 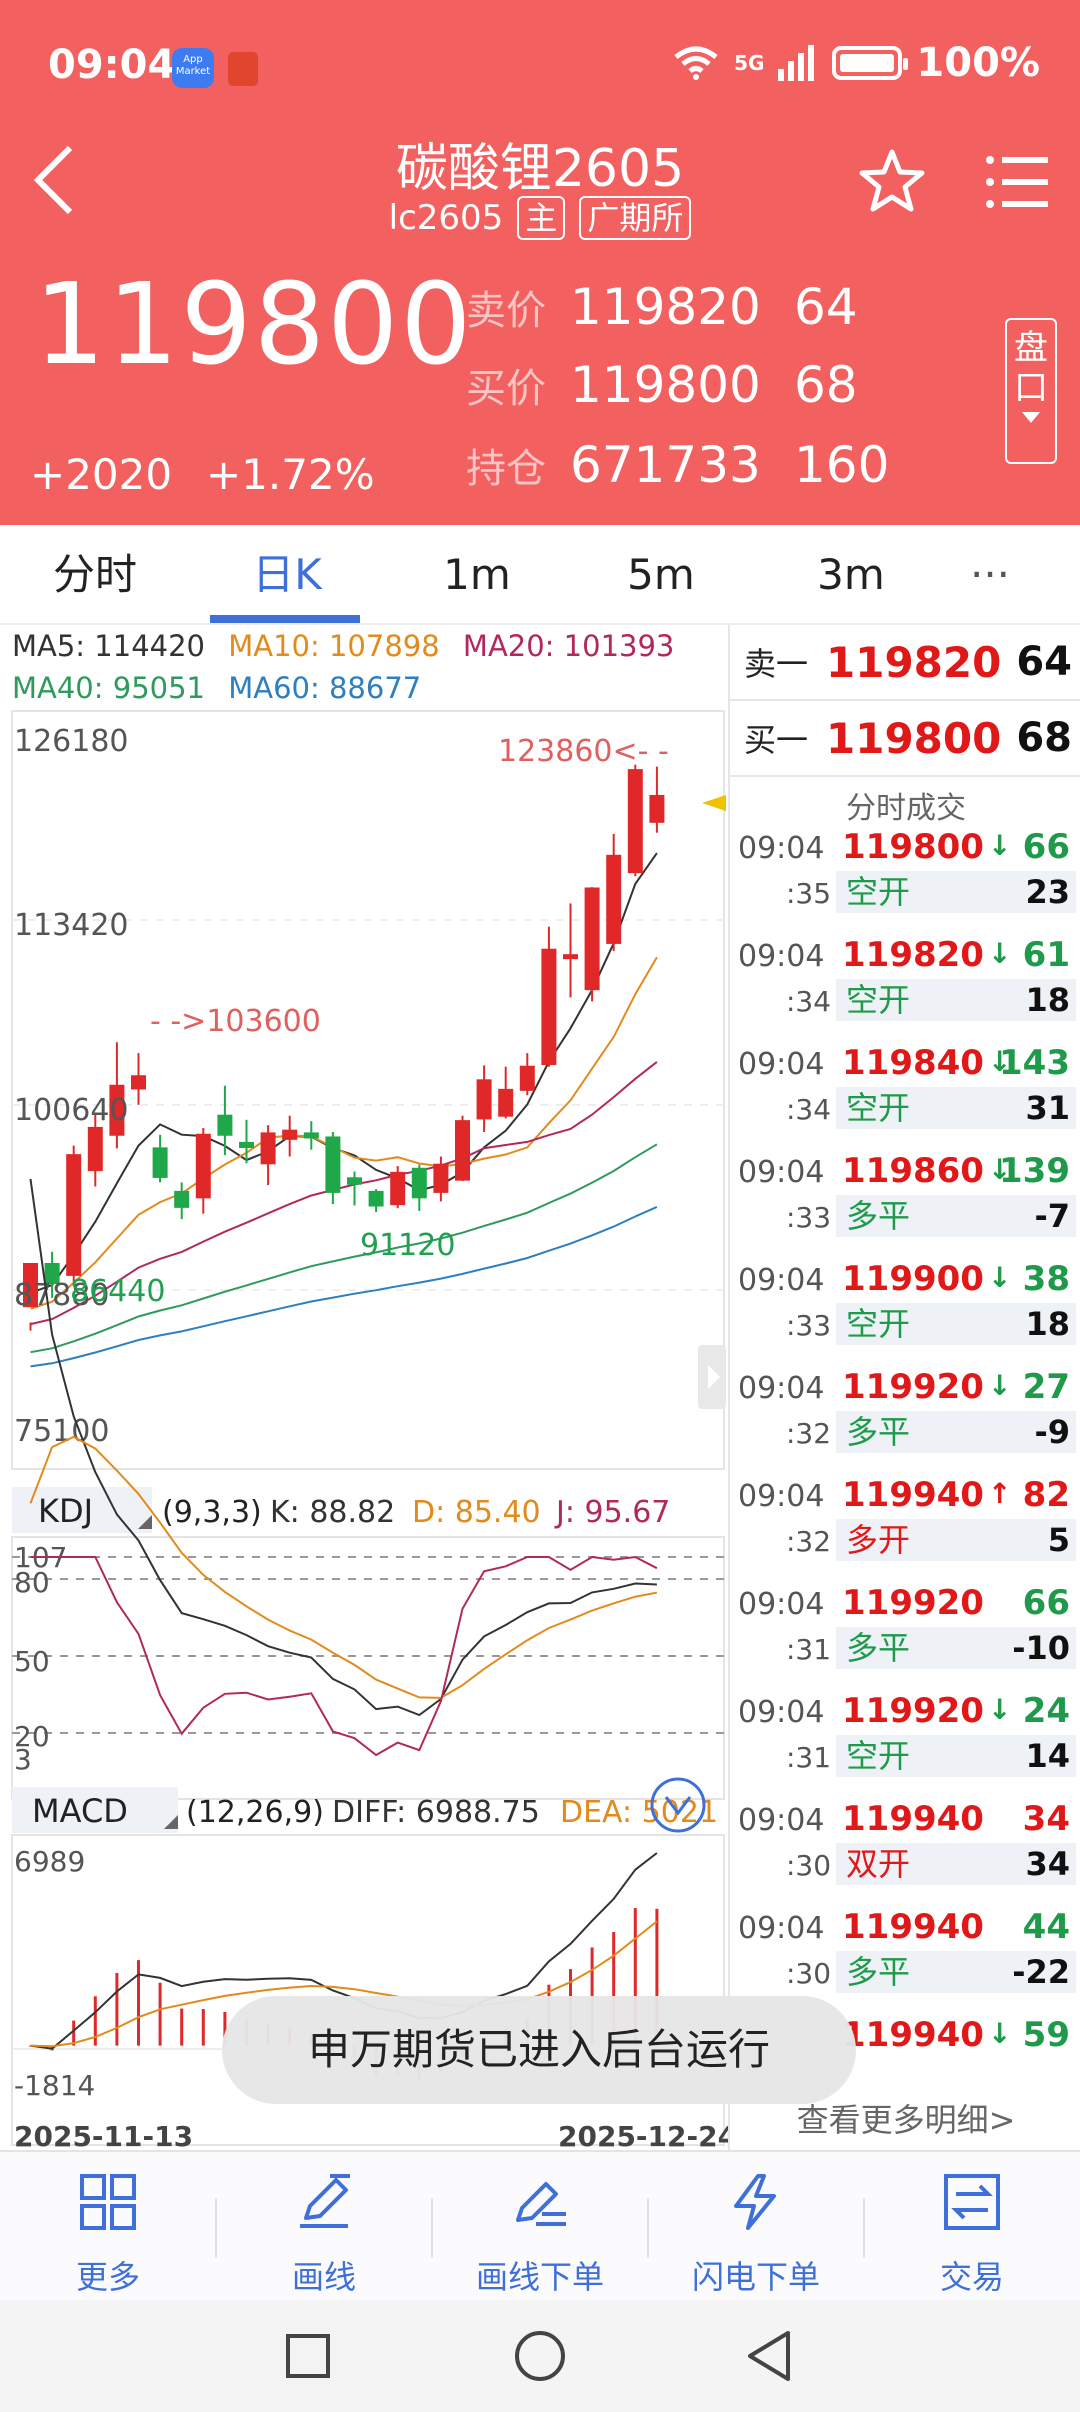 I want to click on macd-diff-value: DIFF: 6988.75, so click(x=436, y=1812).